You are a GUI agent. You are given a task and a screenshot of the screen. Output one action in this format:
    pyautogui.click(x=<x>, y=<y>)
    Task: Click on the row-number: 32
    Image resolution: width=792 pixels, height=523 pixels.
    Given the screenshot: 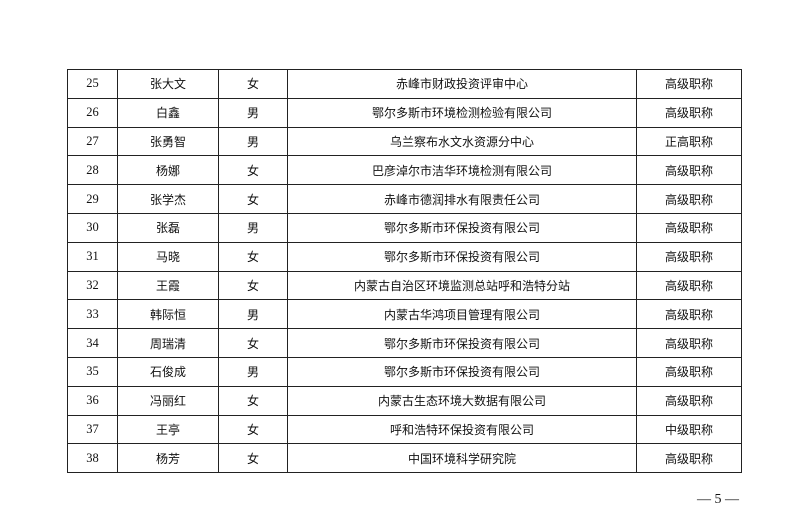 What is the action you would take?
    pyautogui.click(x=92, y=285)
    